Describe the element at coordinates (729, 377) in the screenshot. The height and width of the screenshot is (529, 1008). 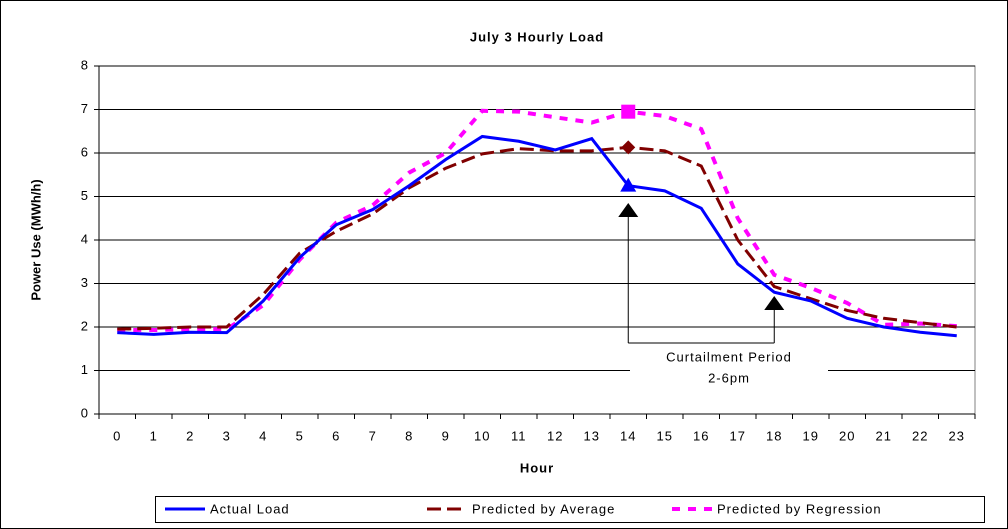
I see `annotation-text: 2-6pm` at that location.